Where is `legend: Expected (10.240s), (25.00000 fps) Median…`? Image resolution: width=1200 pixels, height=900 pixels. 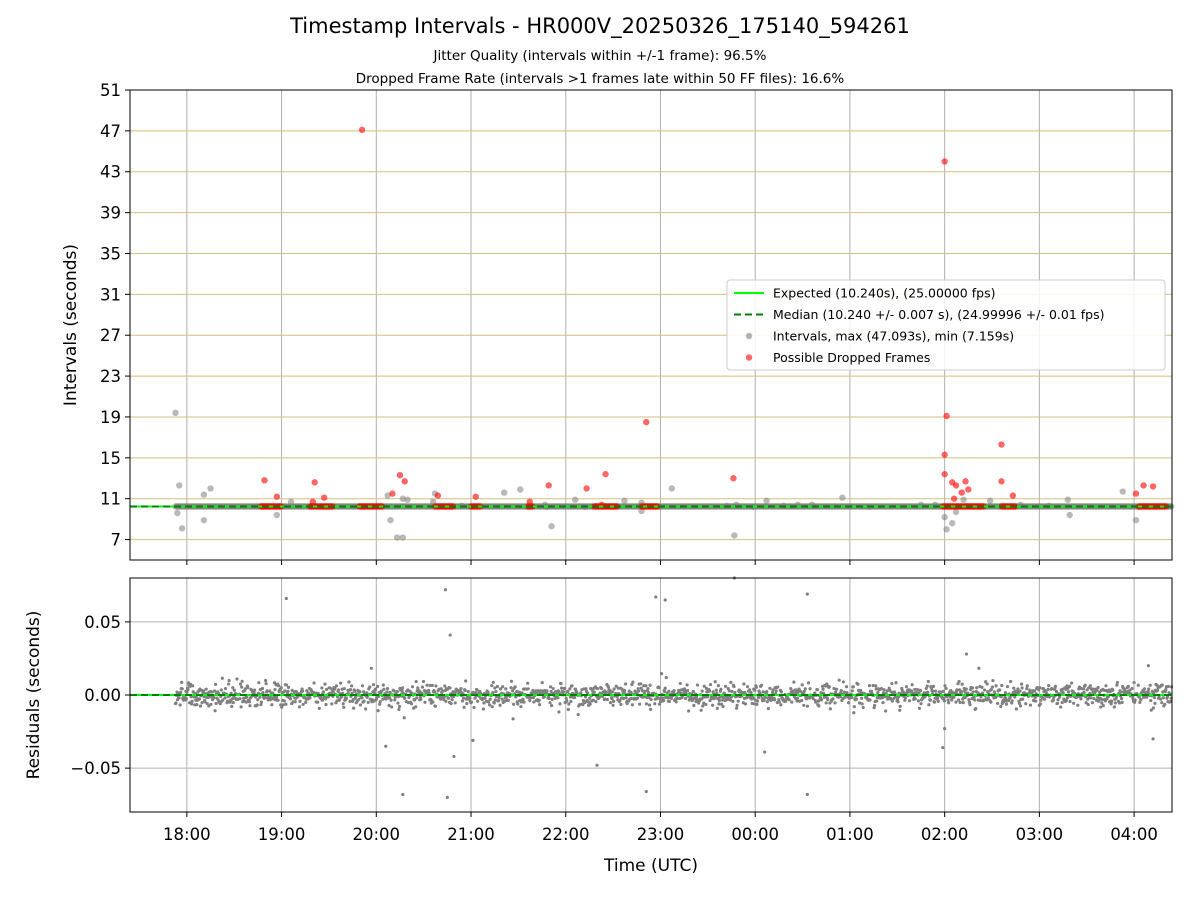 legend: Expected (10.240s), (25.00000 fps) Median… is located at coordinates (946, 325).